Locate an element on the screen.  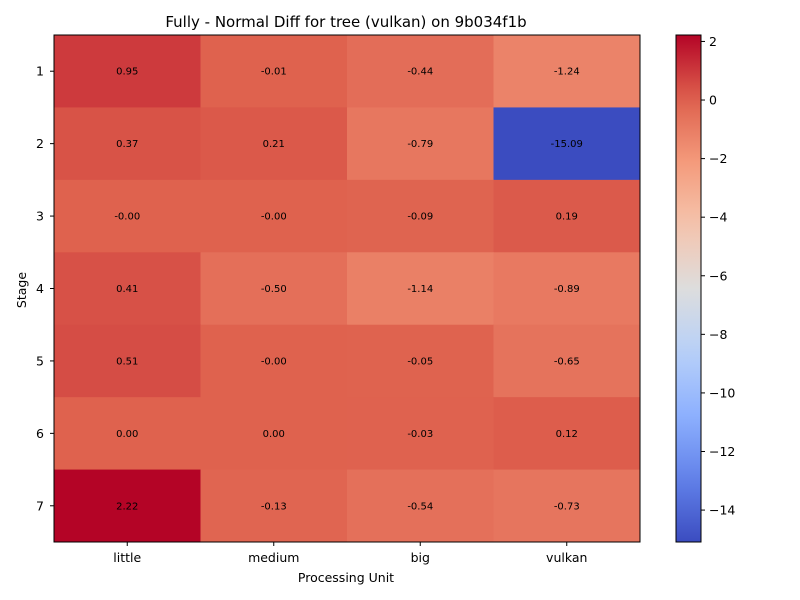
cell-value-label: -0.89 is located at coordinates (567, 289).